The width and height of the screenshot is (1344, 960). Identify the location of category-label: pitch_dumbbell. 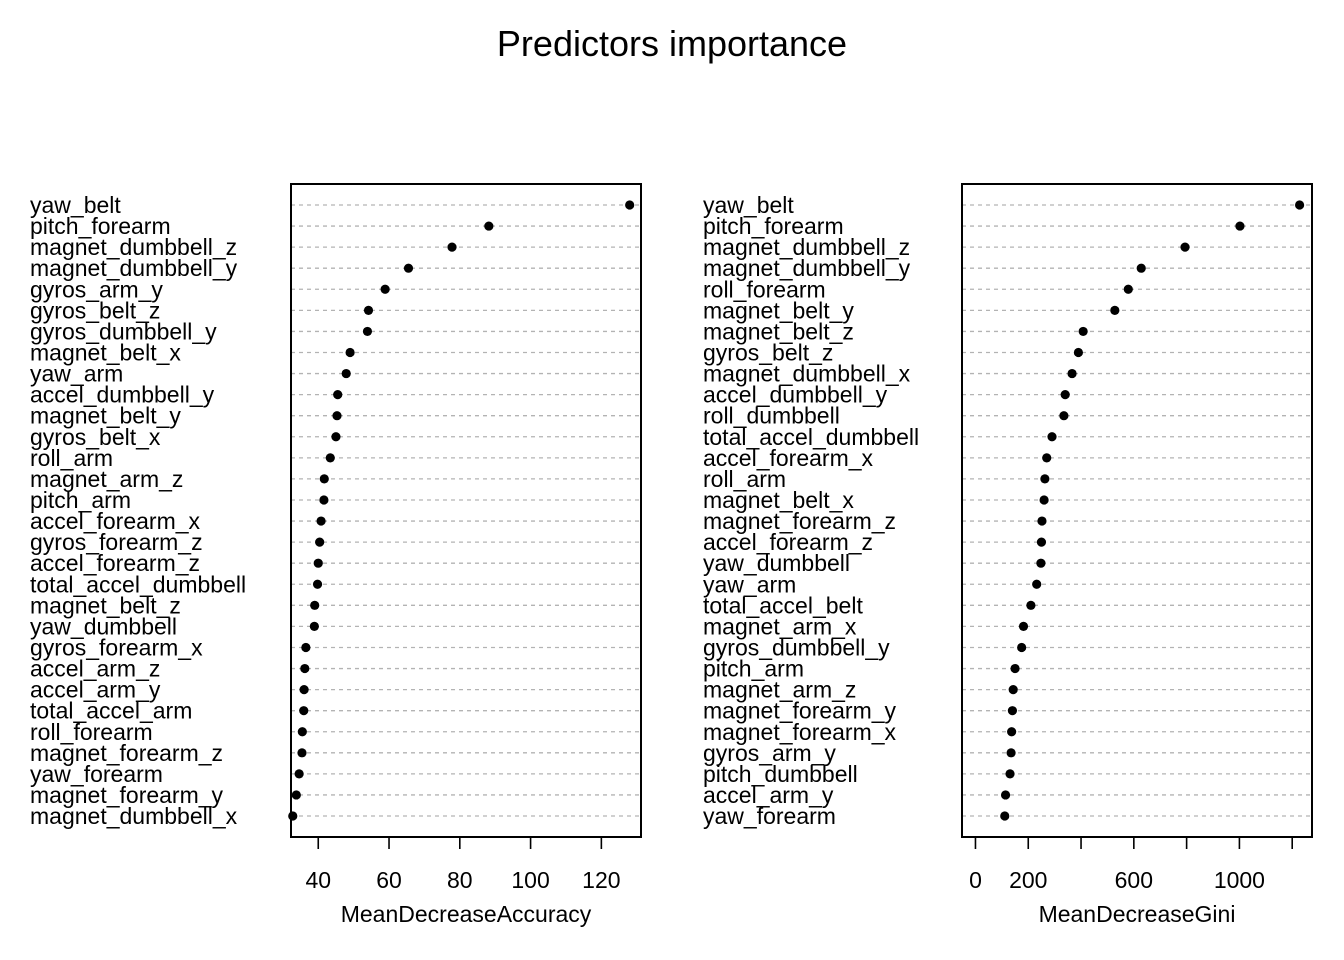
(780, 774).